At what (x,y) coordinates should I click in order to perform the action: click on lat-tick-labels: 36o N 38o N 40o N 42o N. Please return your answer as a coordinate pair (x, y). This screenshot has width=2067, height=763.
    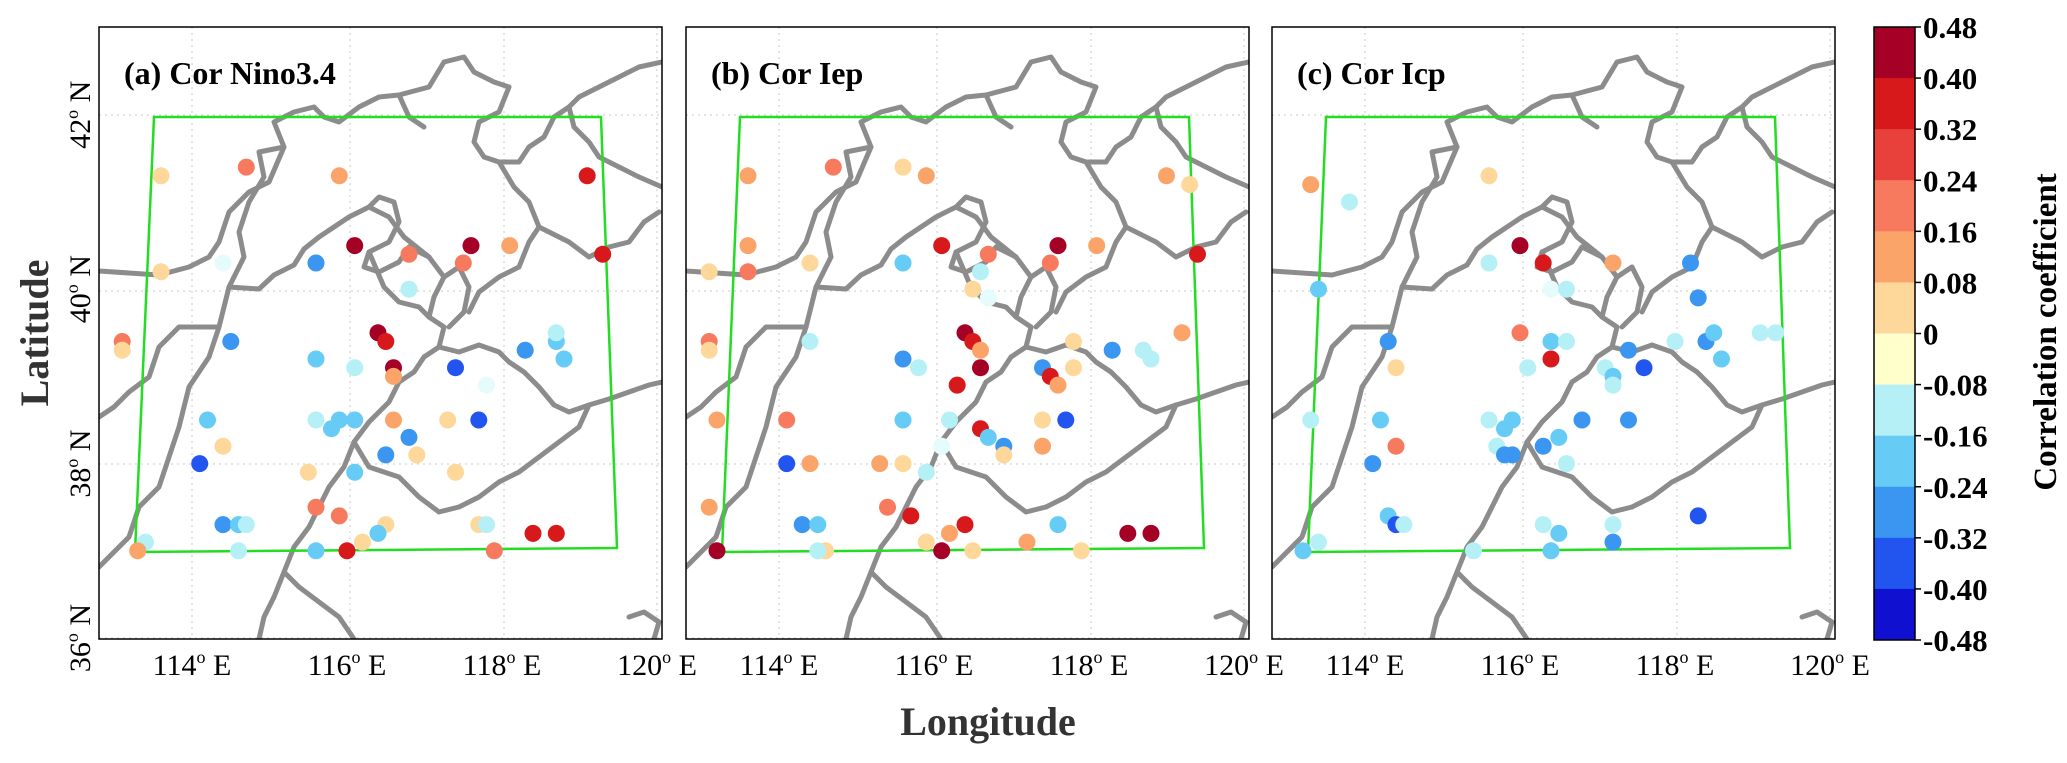
    Looking at the image, I should click on (79, 376).